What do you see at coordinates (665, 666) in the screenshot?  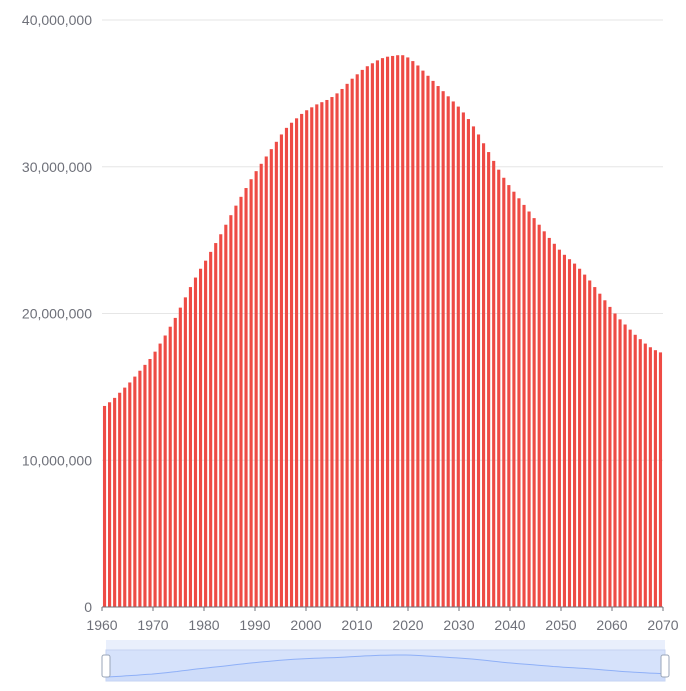 I see `zoom-handle-end` at bounding box center [665, 666].